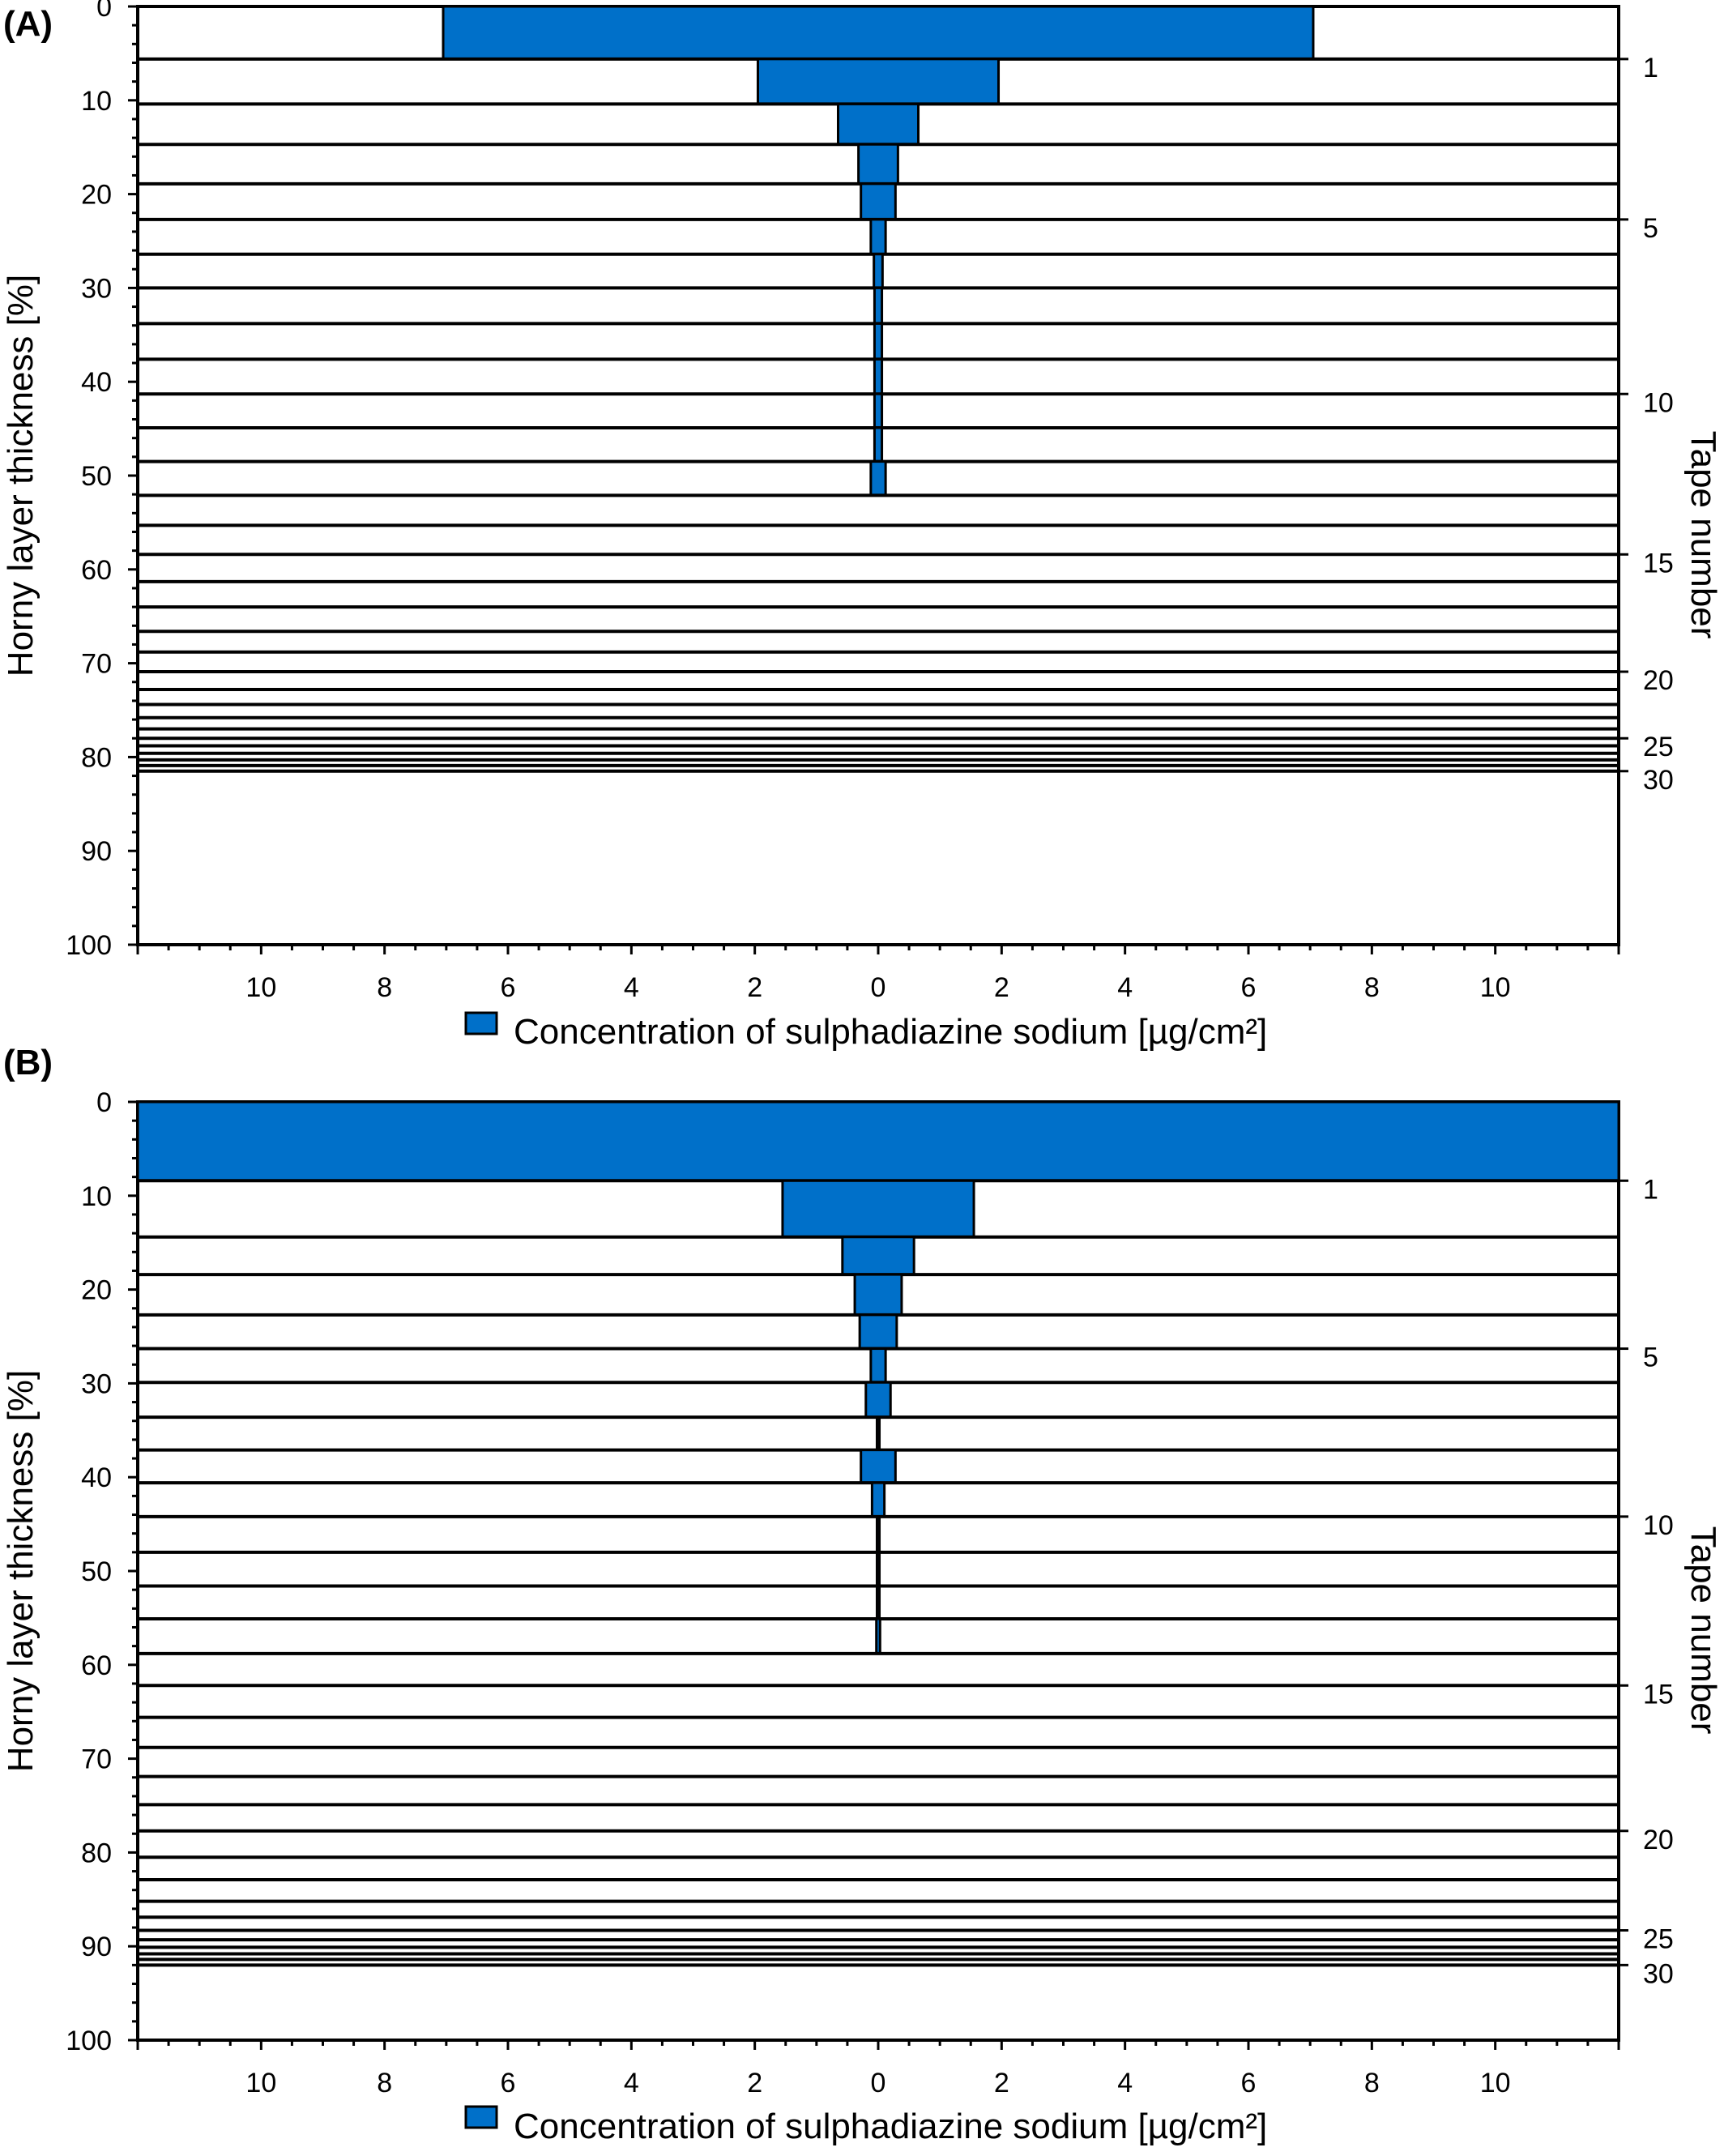 This screenshot has width=1724, height=2156. I want to click on panel-label: (A), so click(28, 24).